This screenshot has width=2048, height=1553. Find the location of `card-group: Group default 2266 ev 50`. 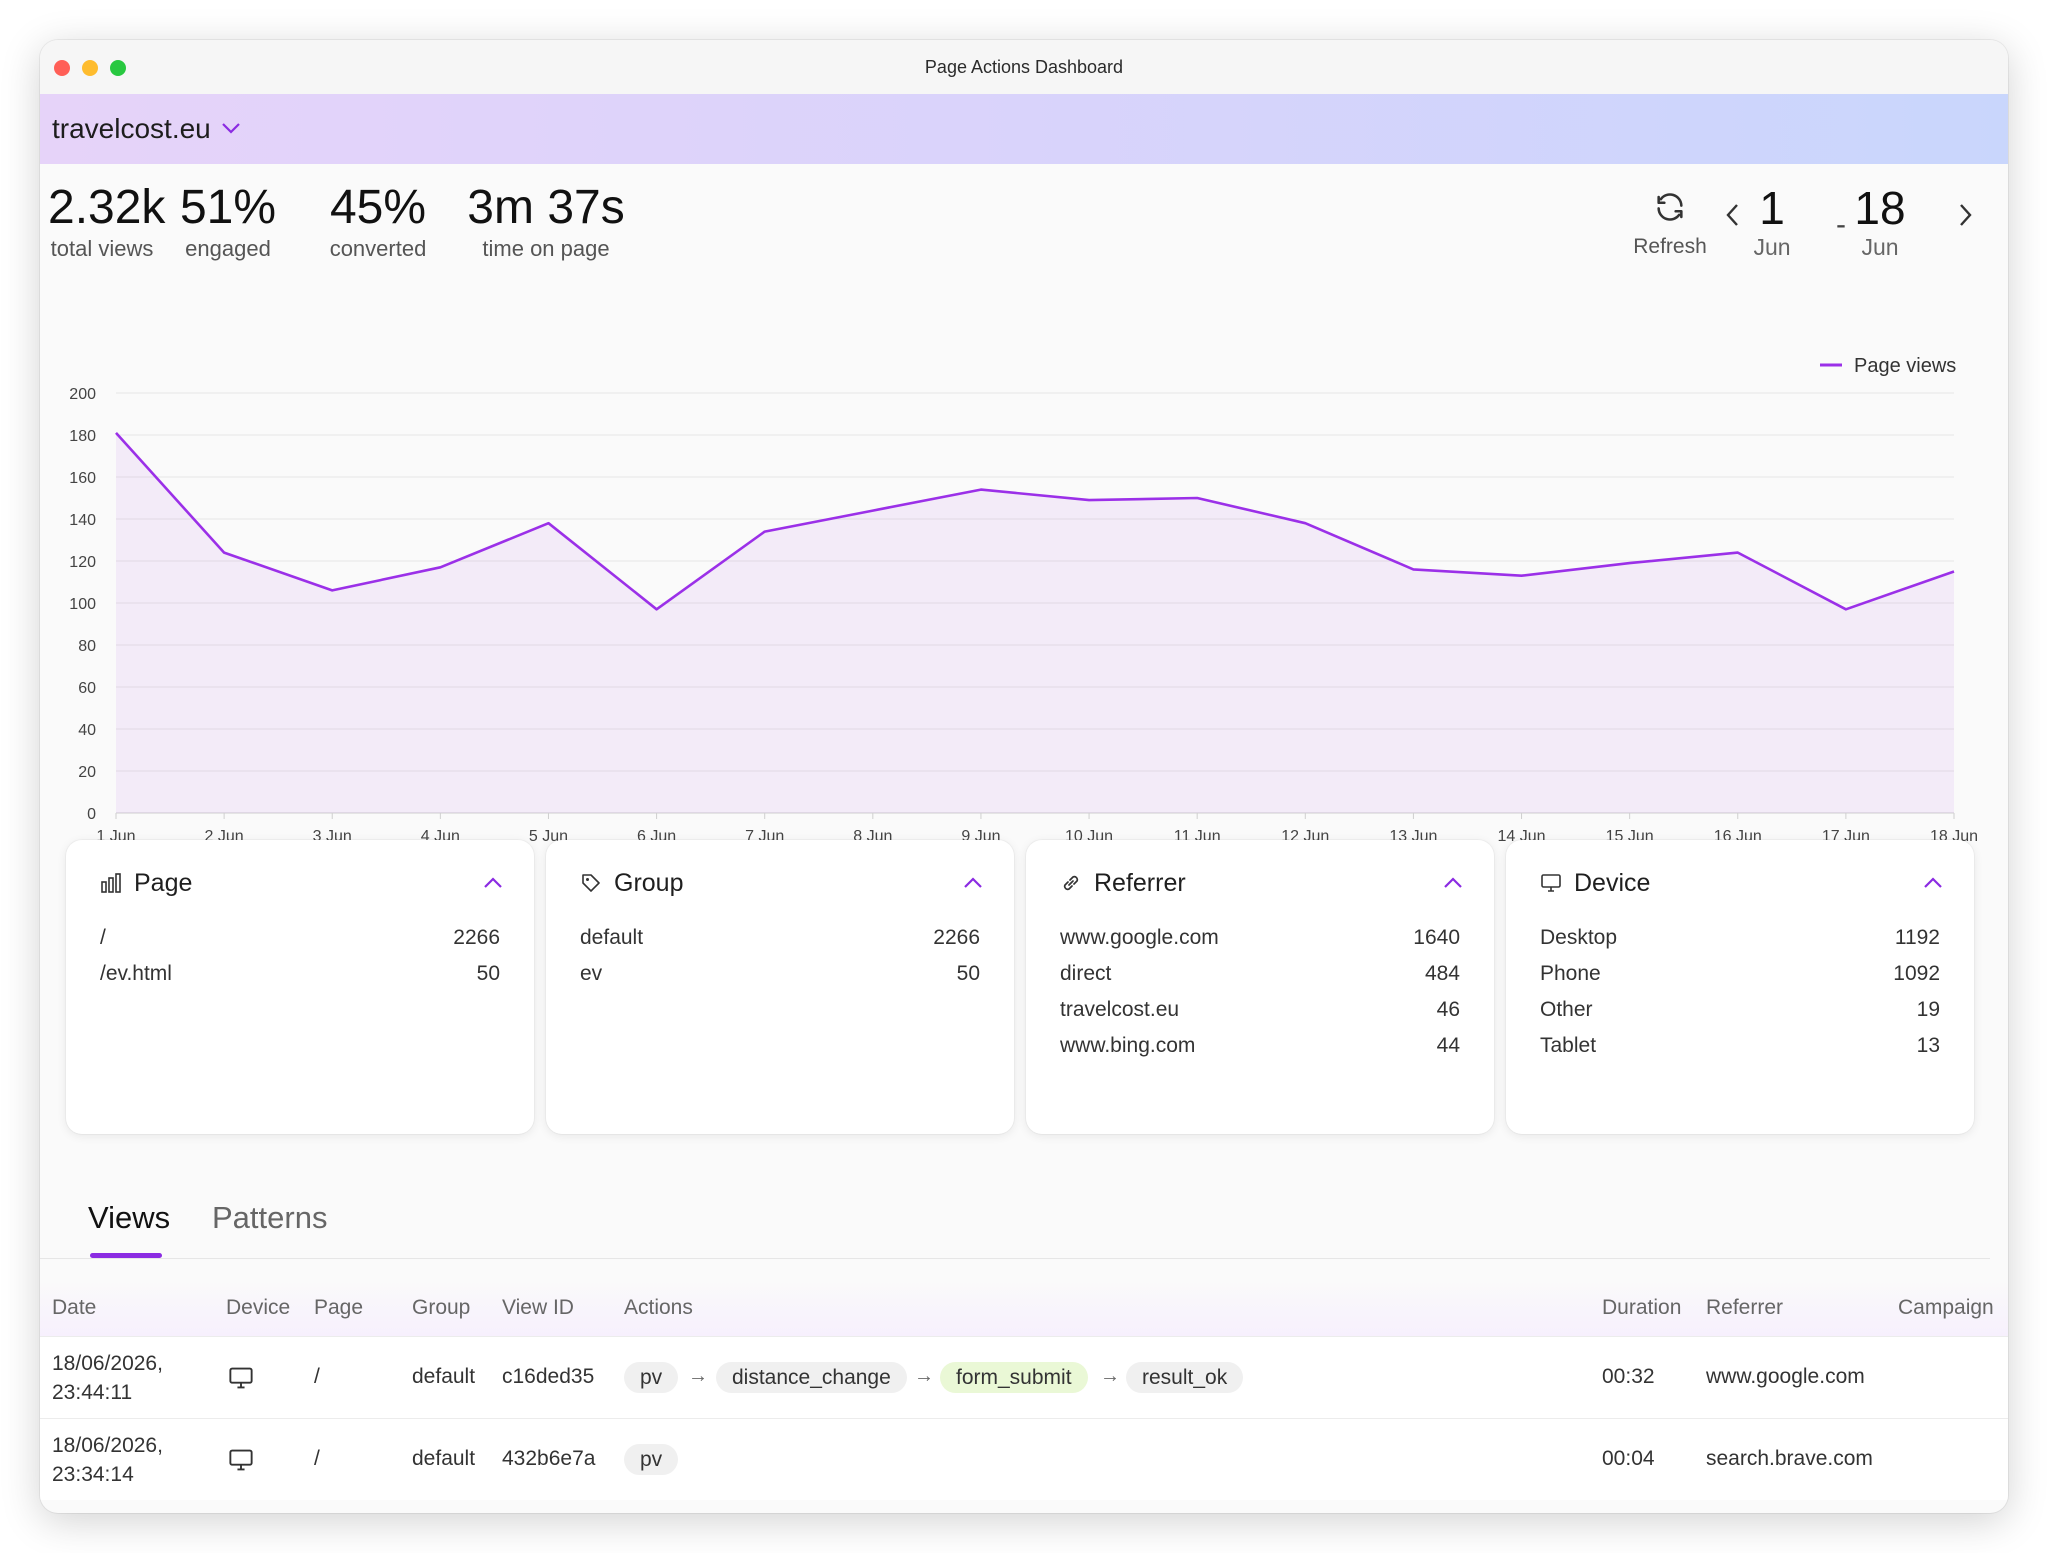

card-group: Group default 2266 ev 50 is located at coordinates (780, 987).